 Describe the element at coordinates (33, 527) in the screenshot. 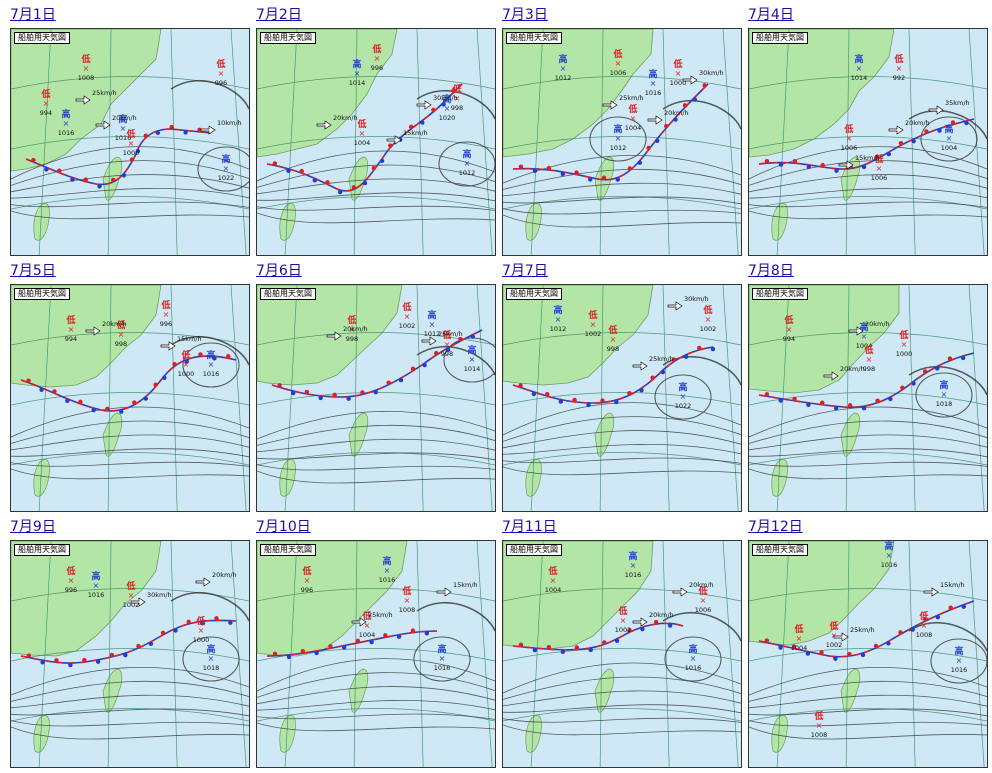

I see `date-link: 7月9日` at that location.